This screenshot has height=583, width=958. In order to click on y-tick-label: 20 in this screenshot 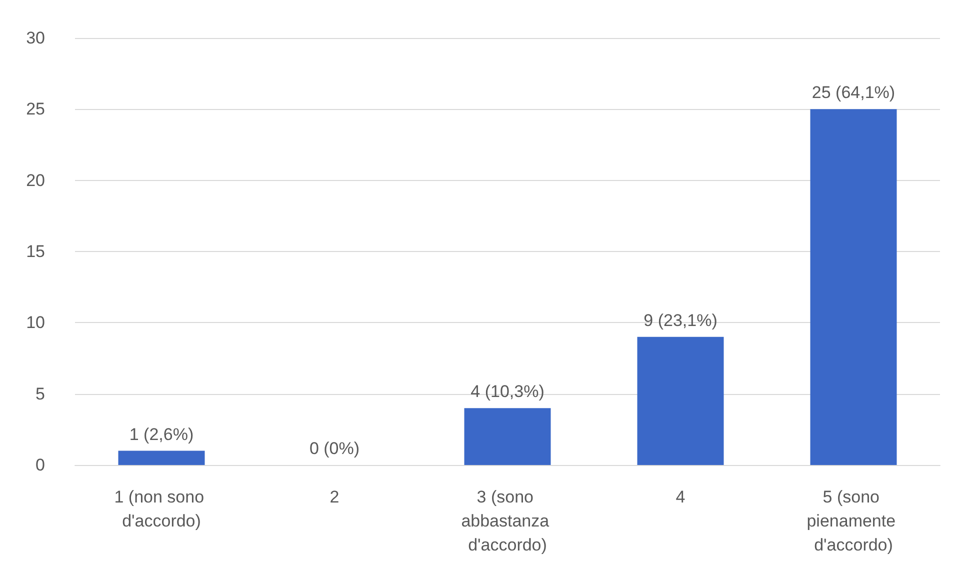, I will do `click(35, 180)`.